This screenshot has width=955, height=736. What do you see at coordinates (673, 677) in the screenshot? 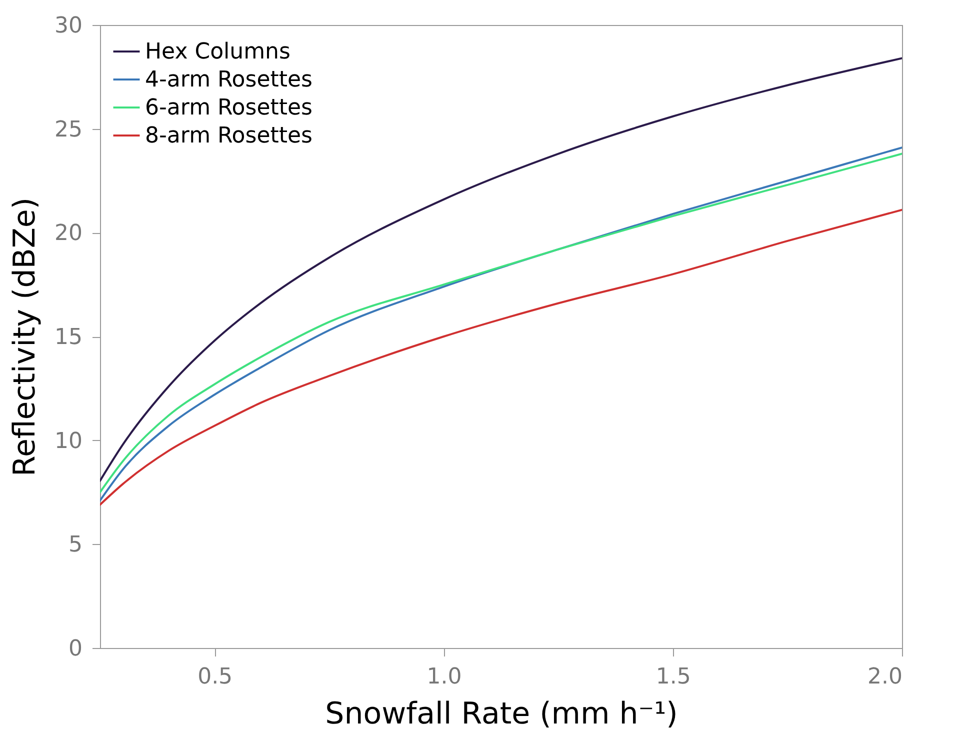
I see `x-tick-label: 1.5` at bounding box center [673, 677].